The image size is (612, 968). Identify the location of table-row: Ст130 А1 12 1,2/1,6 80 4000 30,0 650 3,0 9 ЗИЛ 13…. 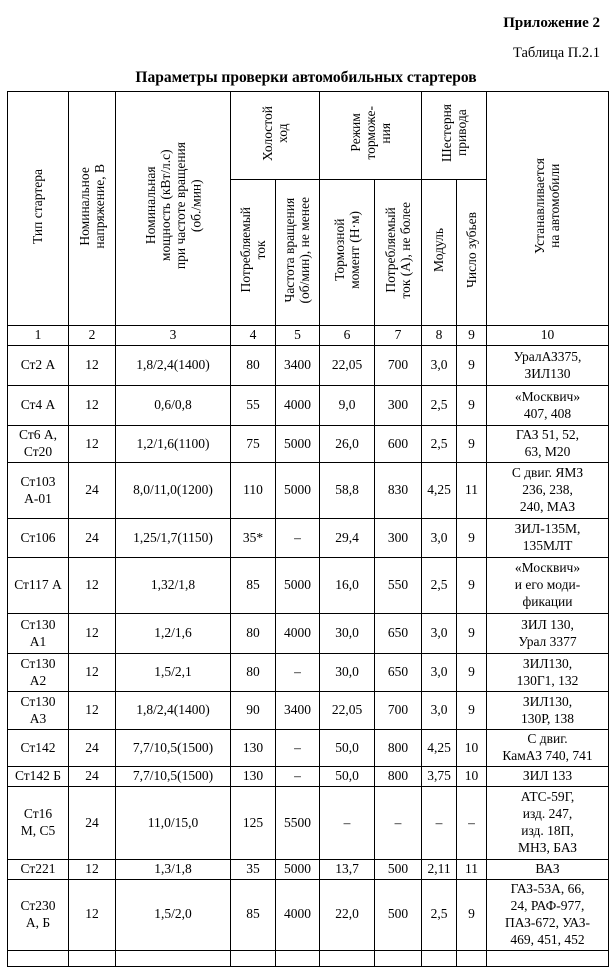
(308, 633).